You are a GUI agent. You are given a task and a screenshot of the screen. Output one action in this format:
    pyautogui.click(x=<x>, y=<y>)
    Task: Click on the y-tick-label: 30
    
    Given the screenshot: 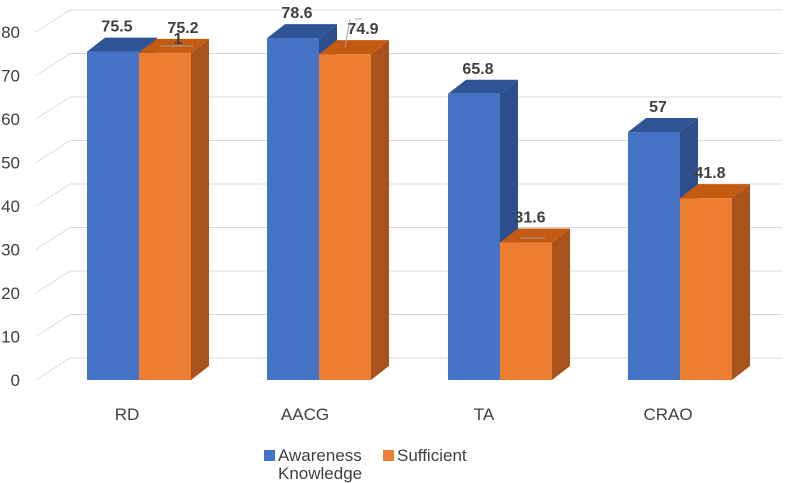 What is the action you would take?
    pyautogui.click(x=10, y=250)
    